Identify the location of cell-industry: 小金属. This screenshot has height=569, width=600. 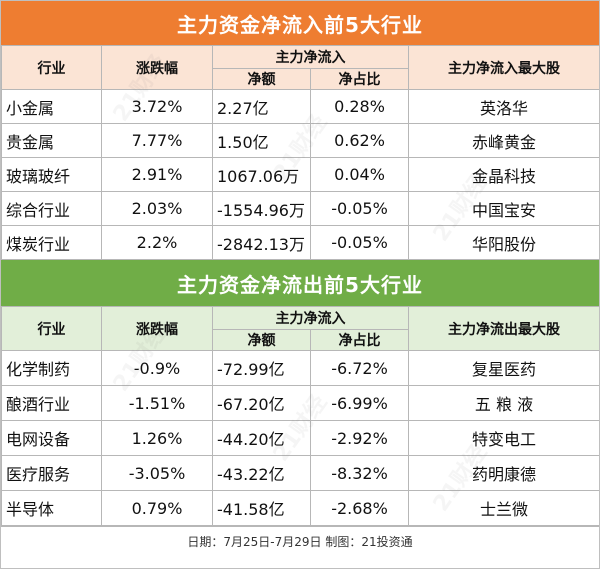
(51, 106).